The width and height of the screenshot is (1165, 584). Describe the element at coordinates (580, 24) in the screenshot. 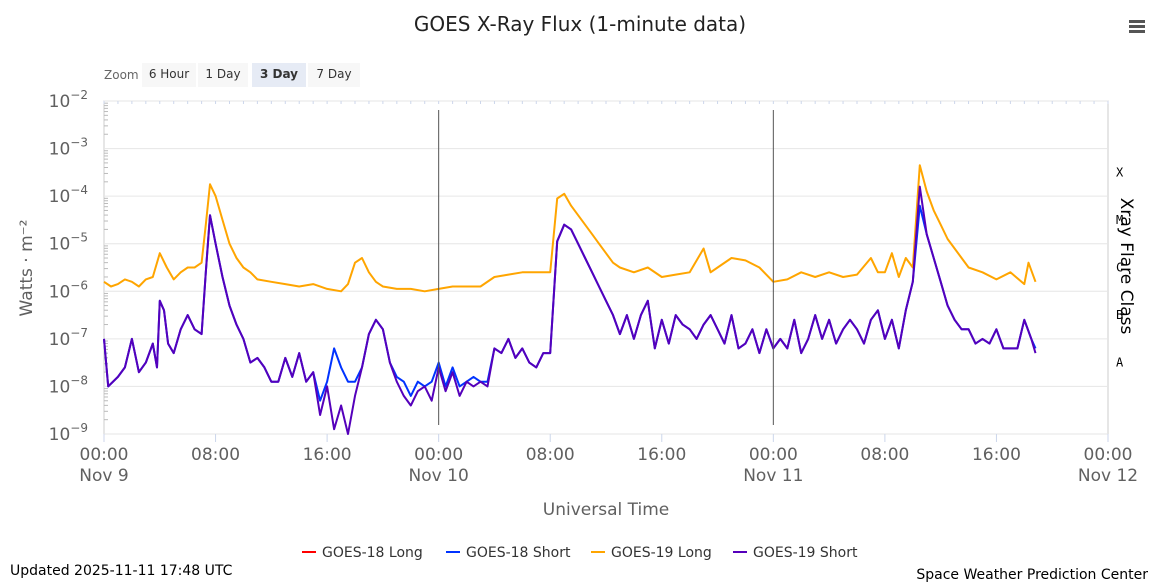

I see `chart-title: GOES X-Ray Flux (1-minute data)` at that location.